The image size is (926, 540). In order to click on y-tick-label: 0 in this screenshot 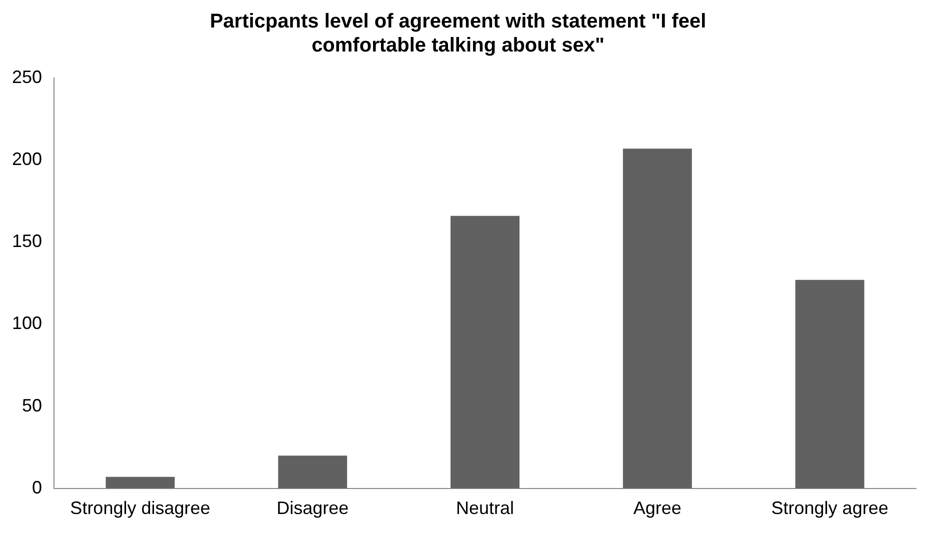, I will do `click(37, 487)`.